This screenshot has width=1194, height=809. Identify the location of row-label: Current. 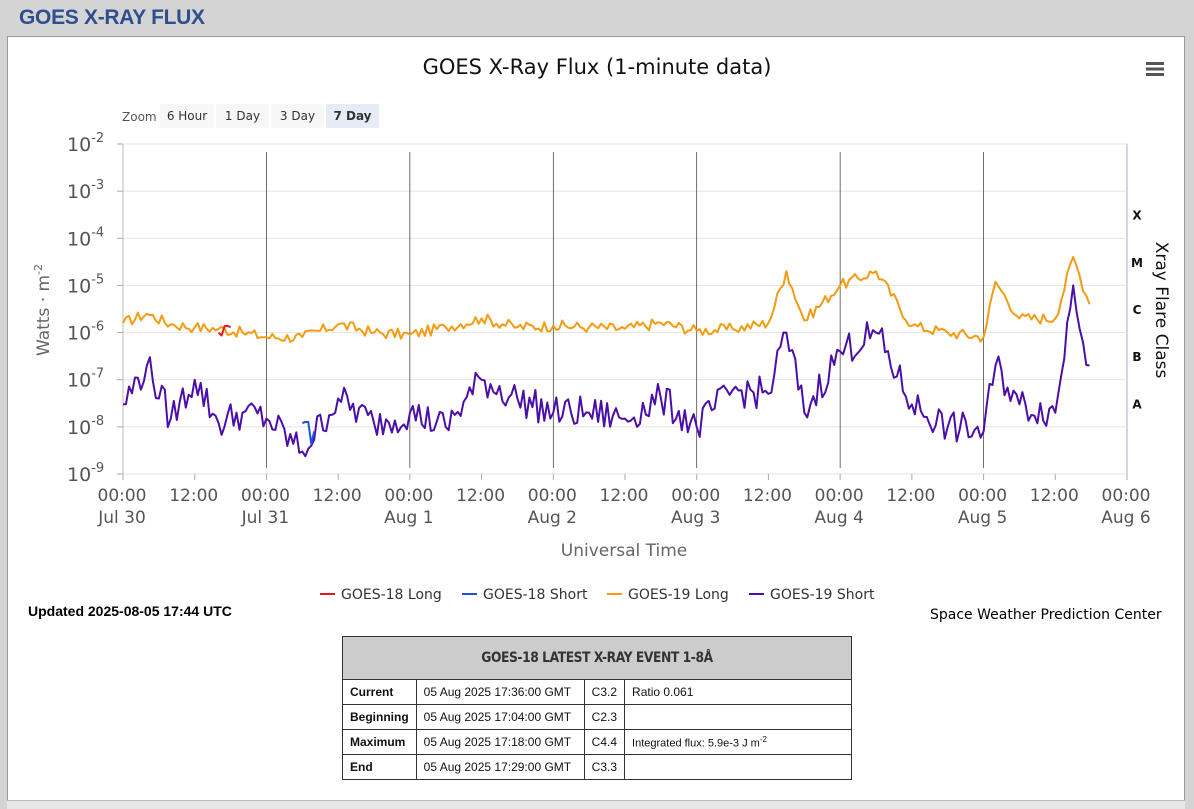
(379, 692).